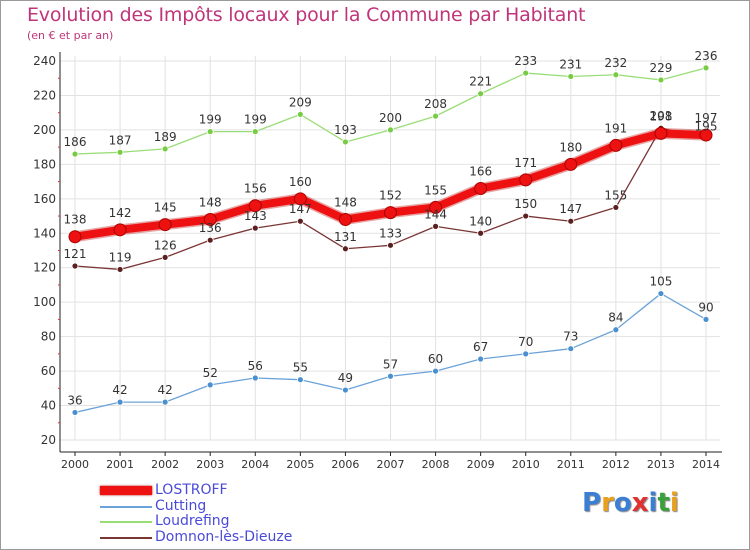 Image resolution: width=750 pixels, height=550 pixels. Describe the element at coordinates (660, 282) in the screenshot. I see `data-label-cutting-2013: 105` at that location.